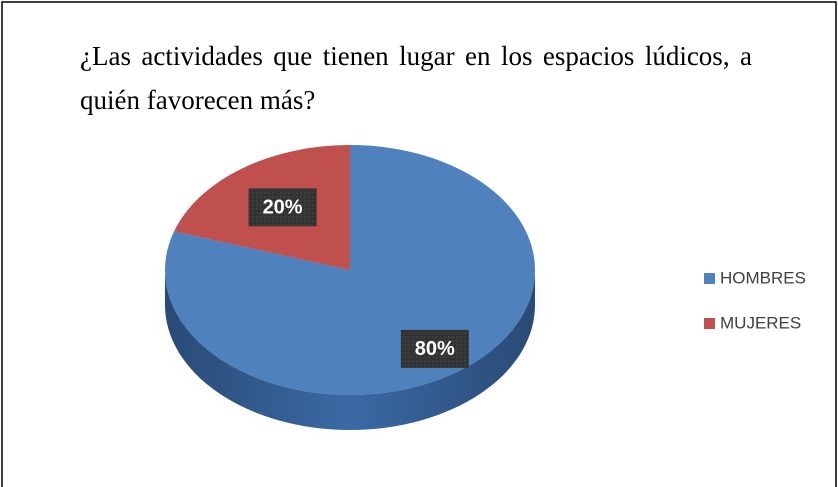 The image size is (838, 487). Describe the element at coordinates (763, 277) in the screenshot. I see `legend-label: HOMBRES` at that location.